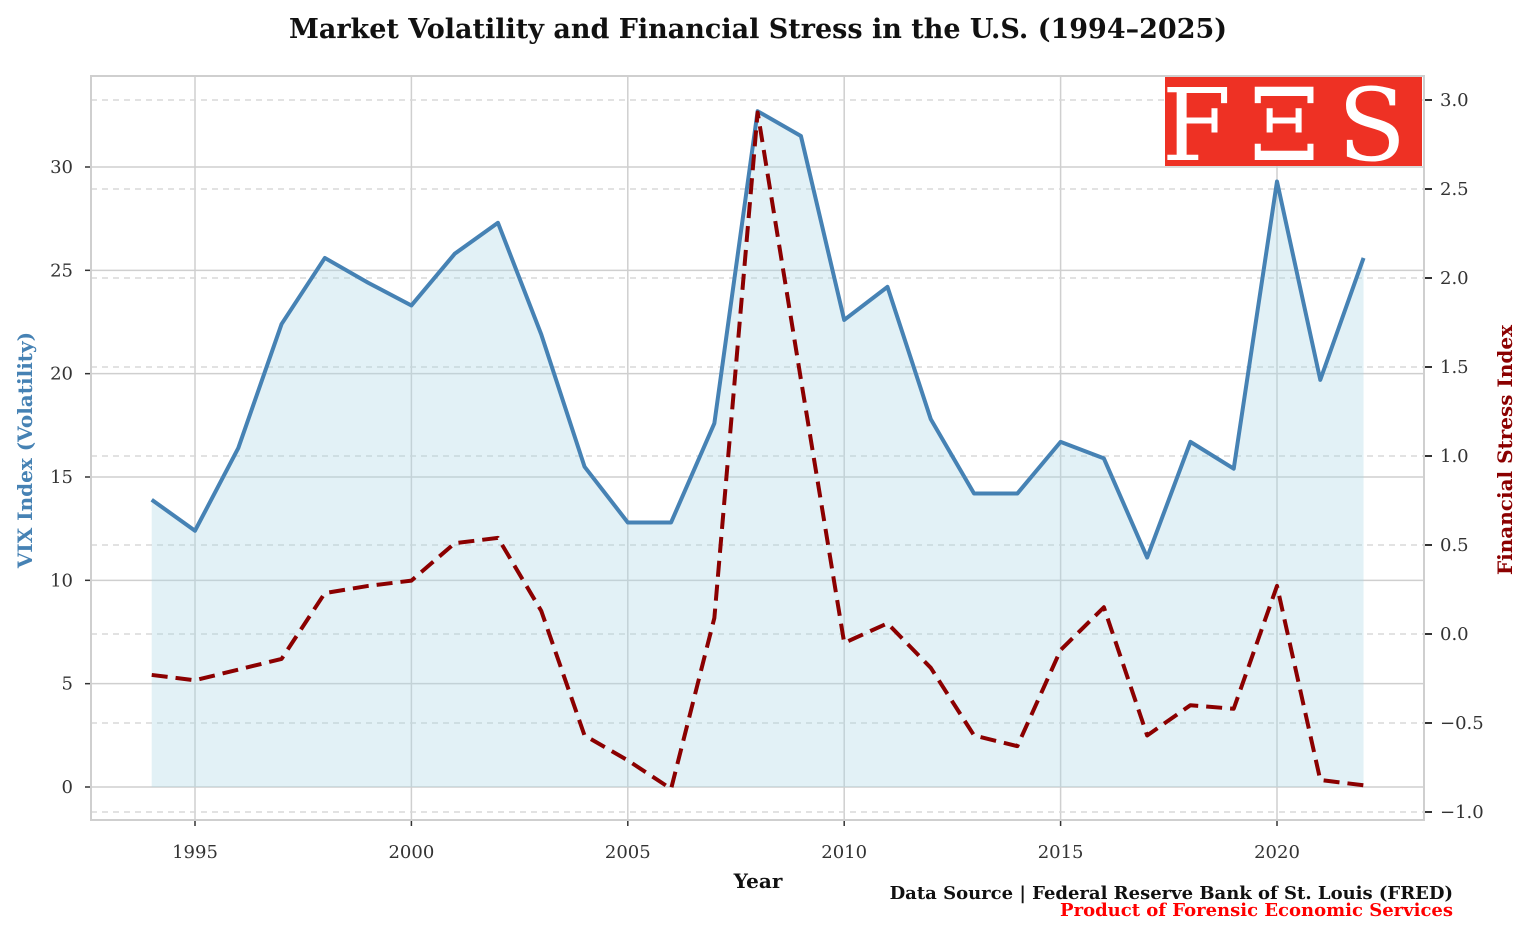 This screenshot has height=941, width=1536. Describe the element at coordinates (1277, 852) in the screenshot. I see `x-tick-label: 2020` at that location.